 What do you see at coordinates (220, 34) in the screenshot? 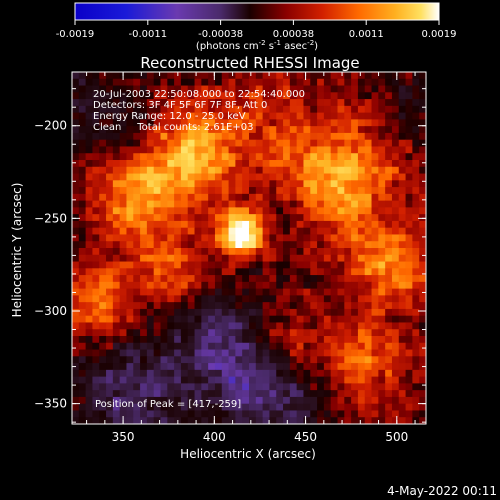
I see `colorbar-tick-label: -0.00038` at bounding box center [220, 34].